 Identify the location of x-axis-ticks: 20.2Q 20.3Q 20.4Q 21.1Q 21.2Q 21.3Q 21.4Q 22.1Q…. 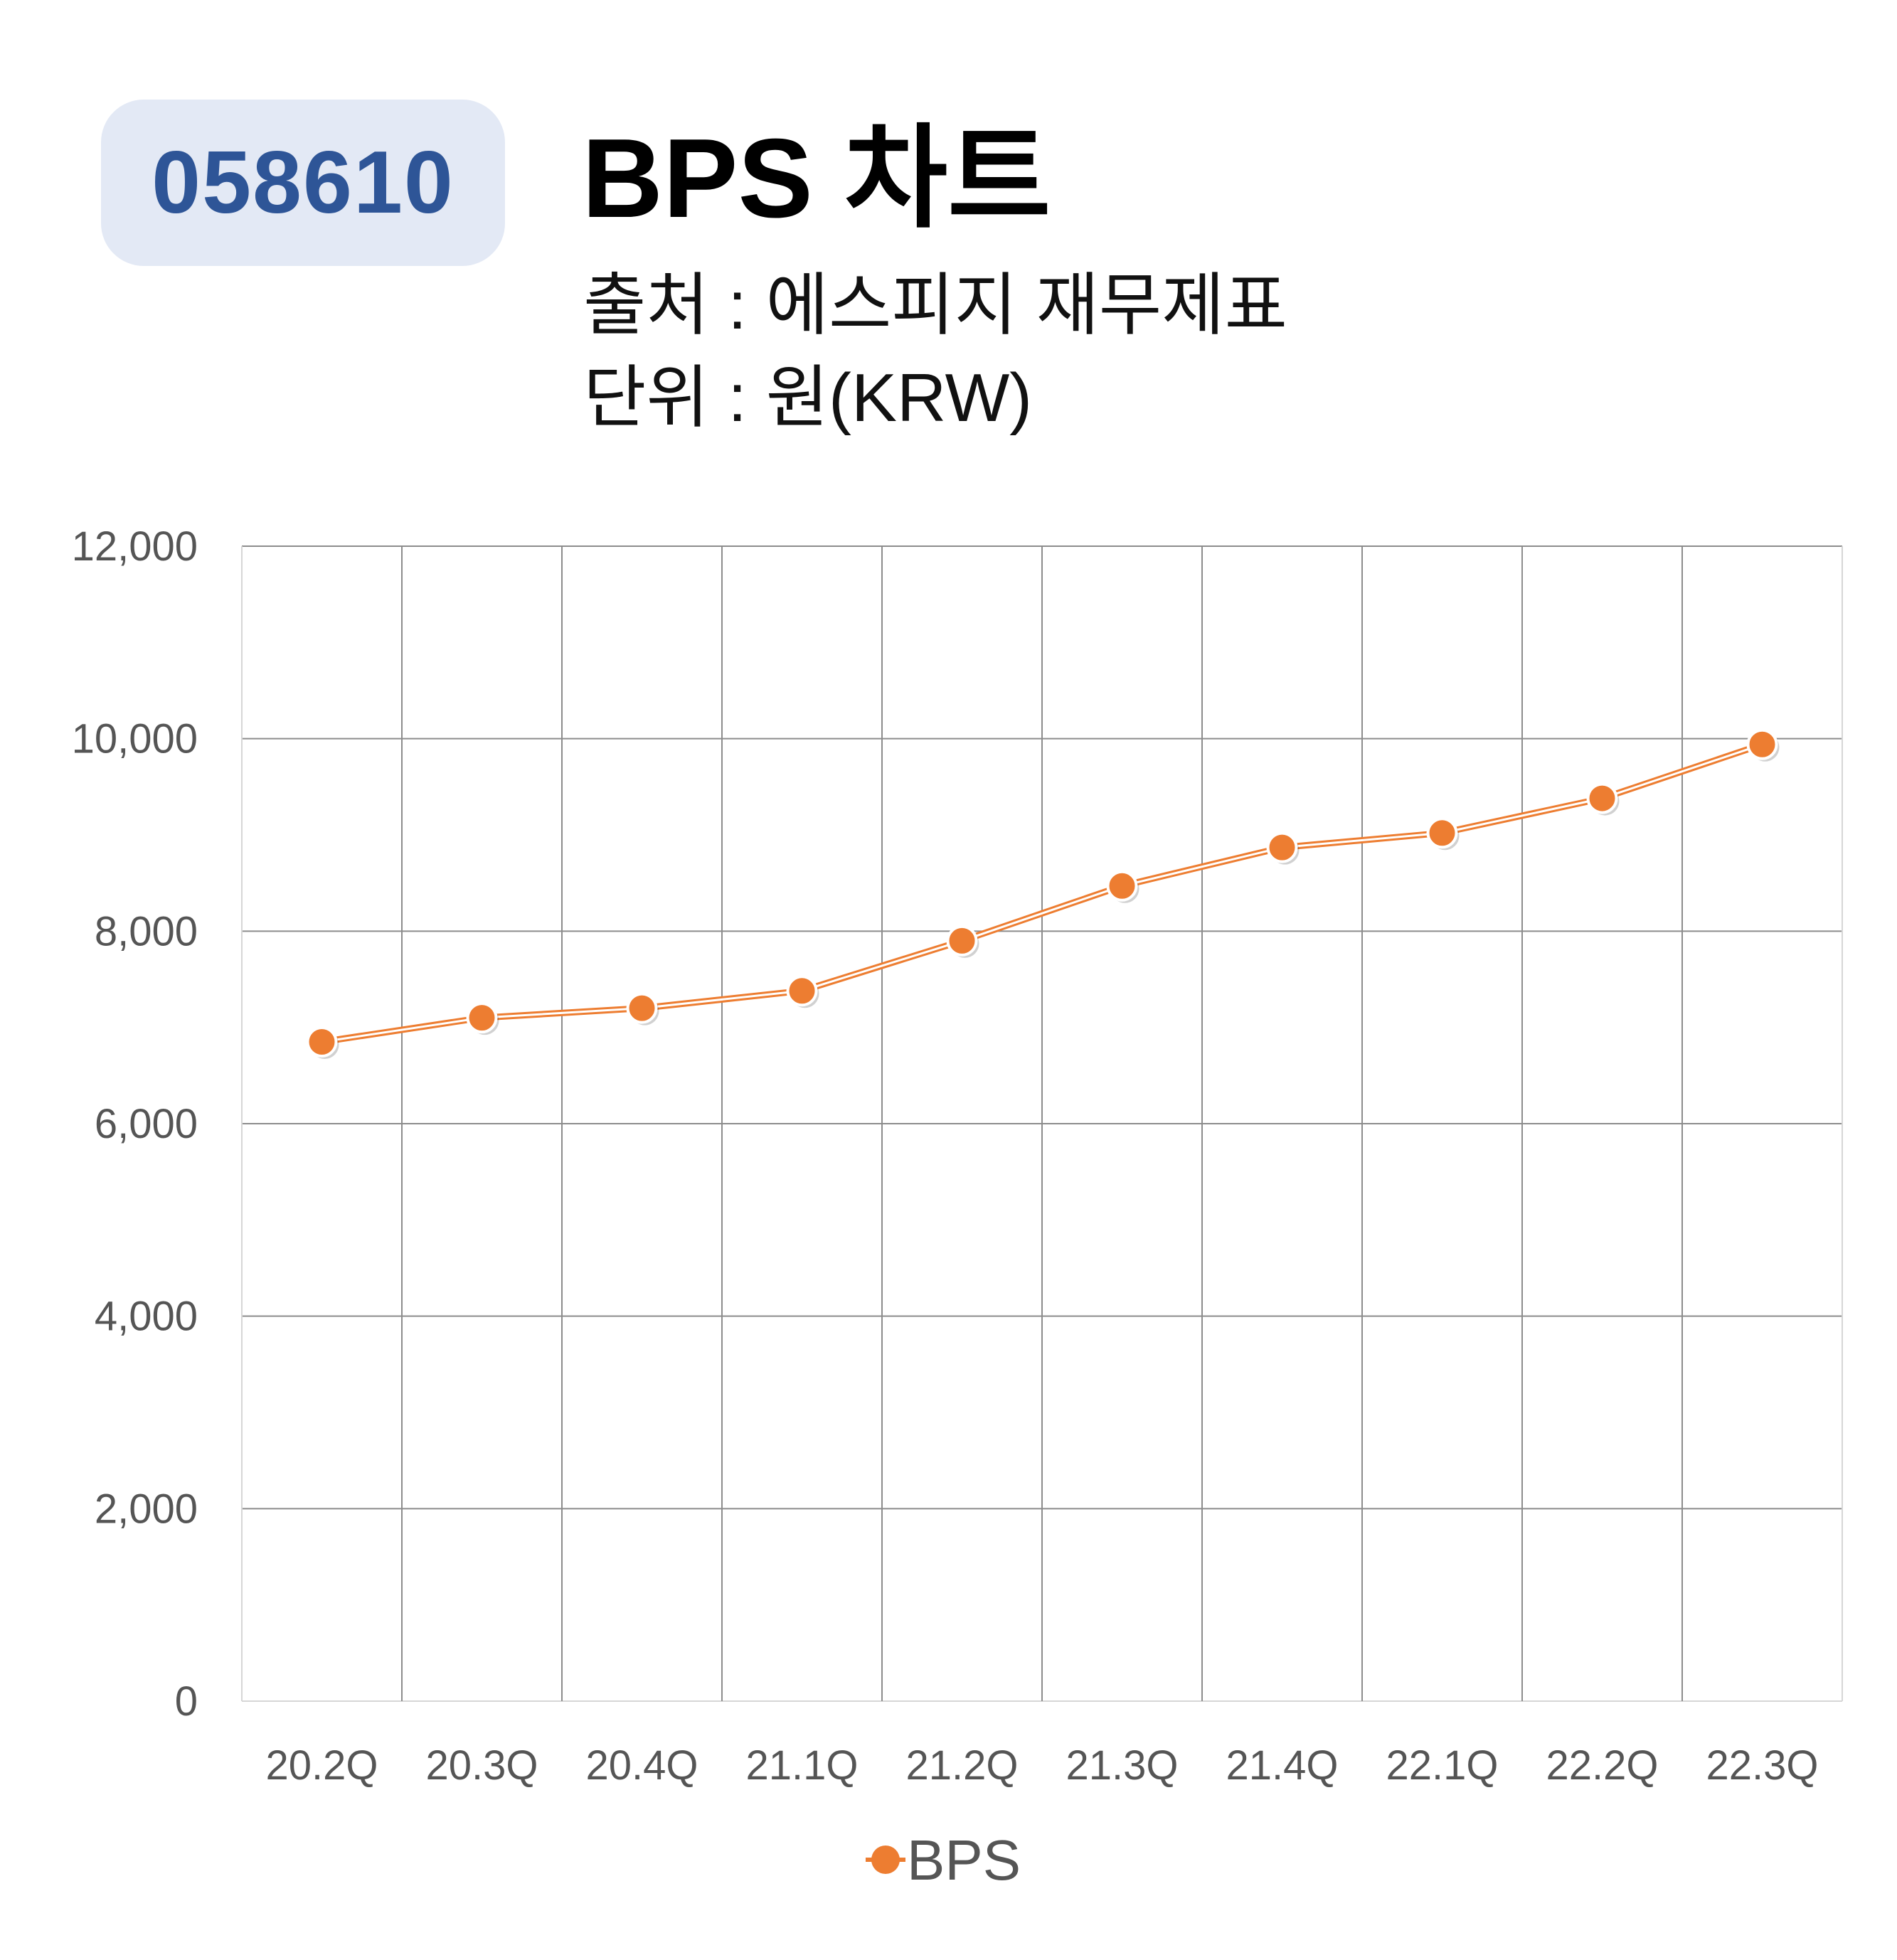
(1043, 1765).